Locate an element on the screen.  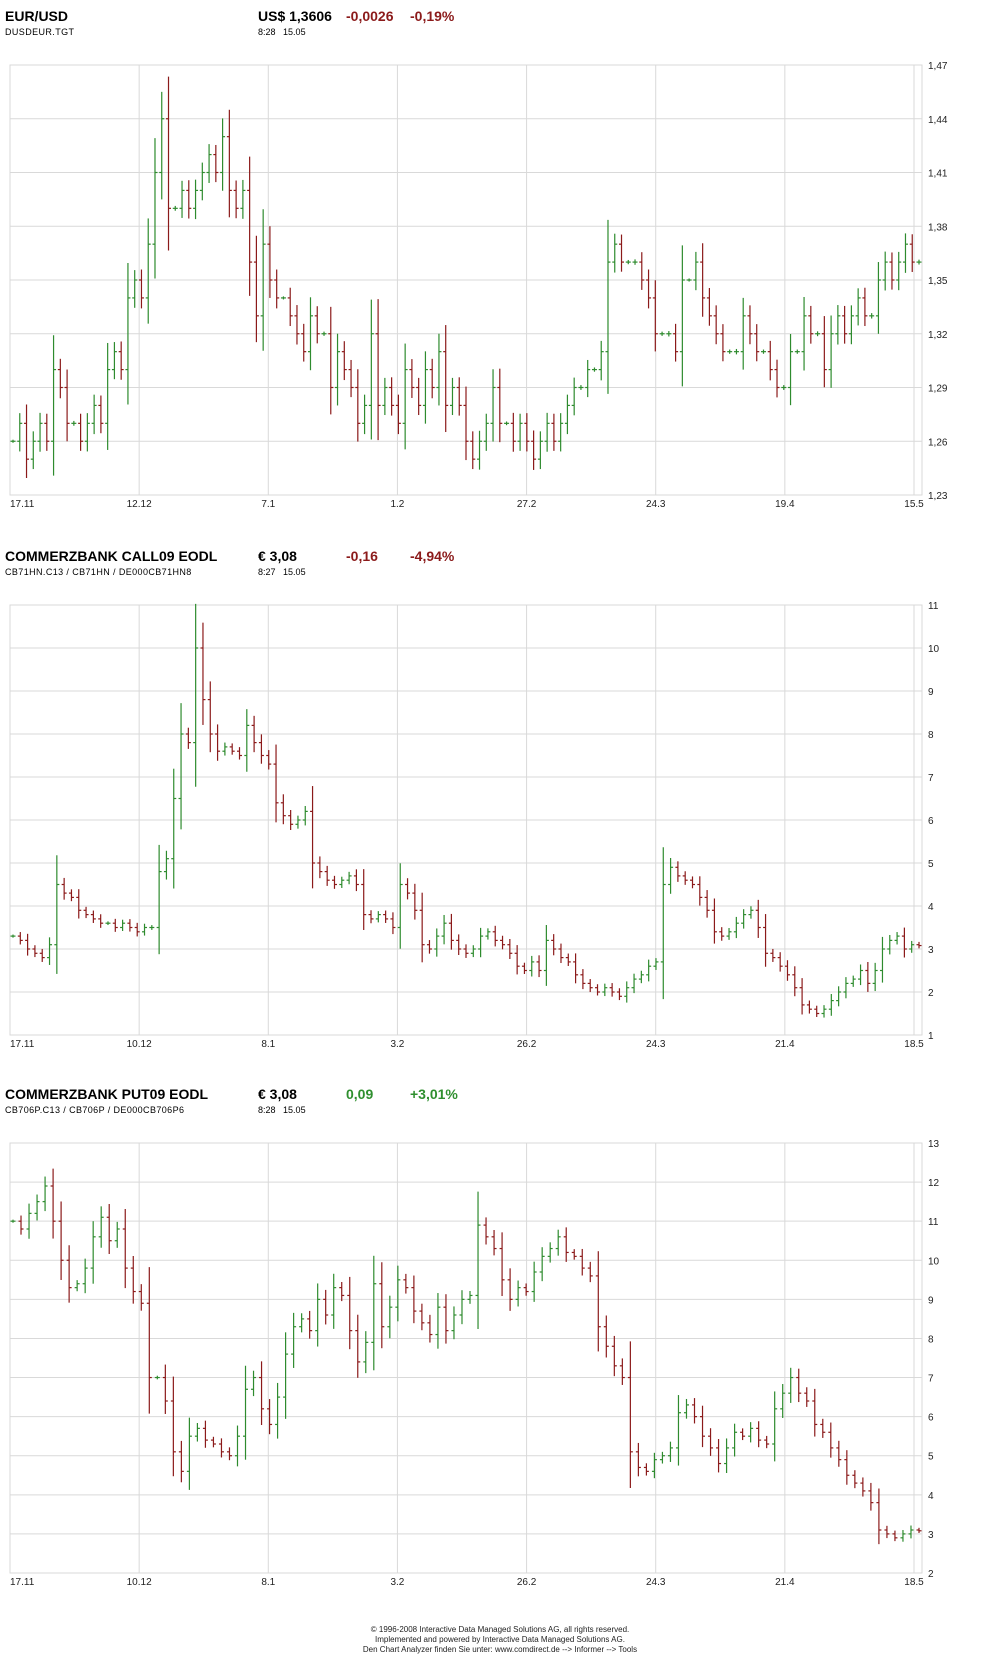
instrument-name: EUR/USD is located at coordinates (37, 16).